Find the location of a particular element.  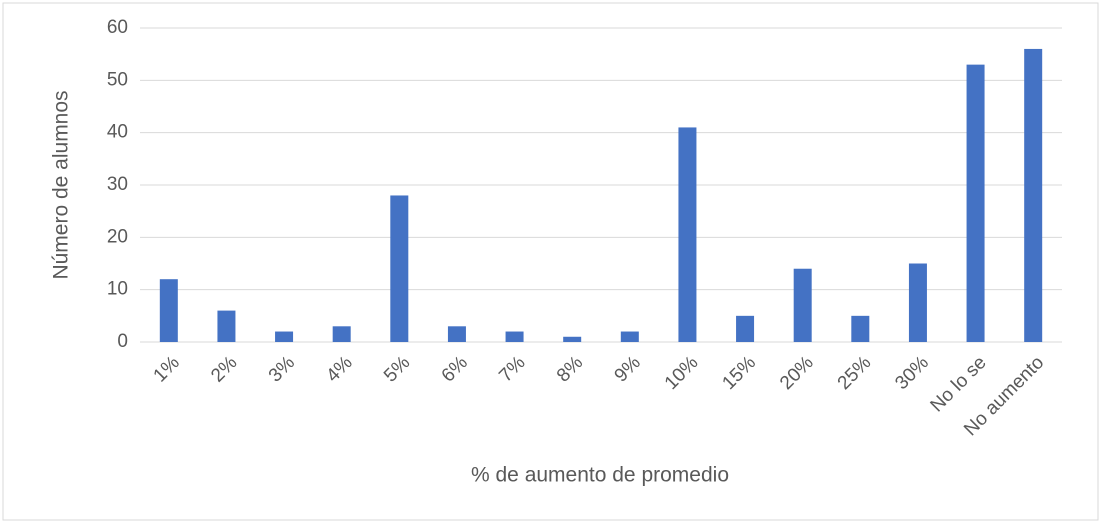

y-tick-label: 0 is located at coordinates (122, 341).